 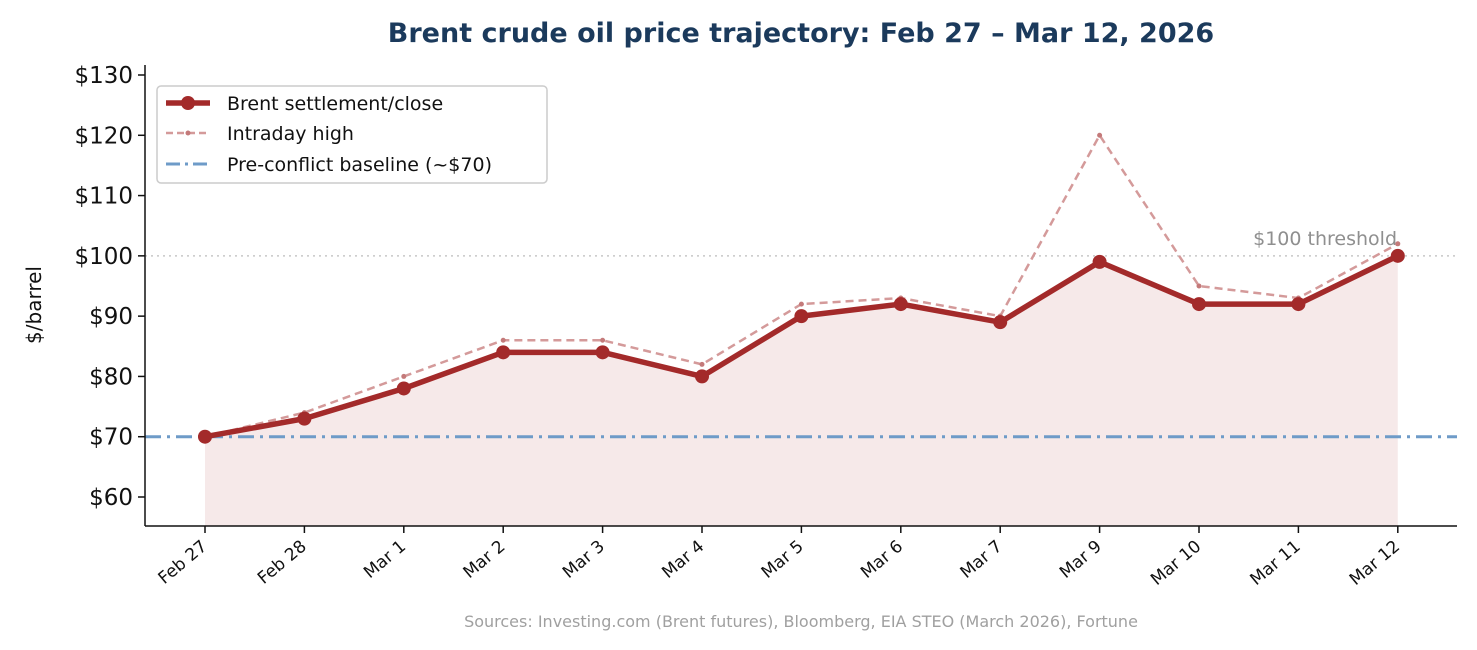 I want to click on x-tick-label: Mar 9, so click(x=1081, y=560).